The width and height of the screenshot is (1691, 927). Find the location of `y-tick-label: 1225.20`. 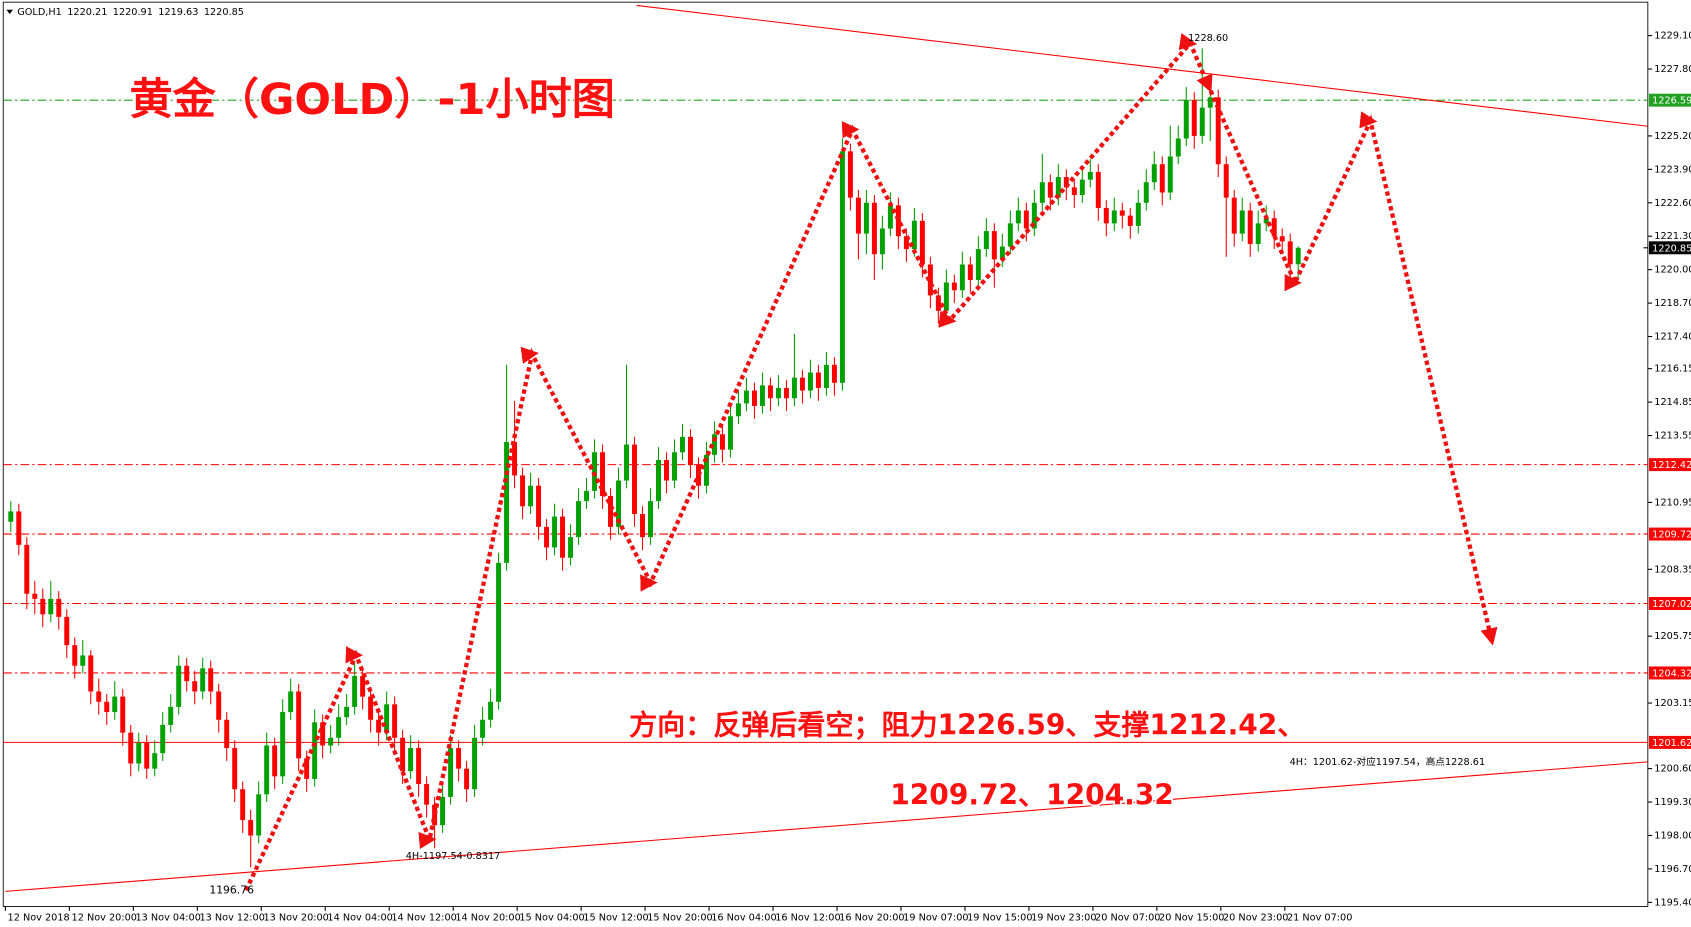

y-tick-label: 1225.20 is located at coordinates (1672, 136).